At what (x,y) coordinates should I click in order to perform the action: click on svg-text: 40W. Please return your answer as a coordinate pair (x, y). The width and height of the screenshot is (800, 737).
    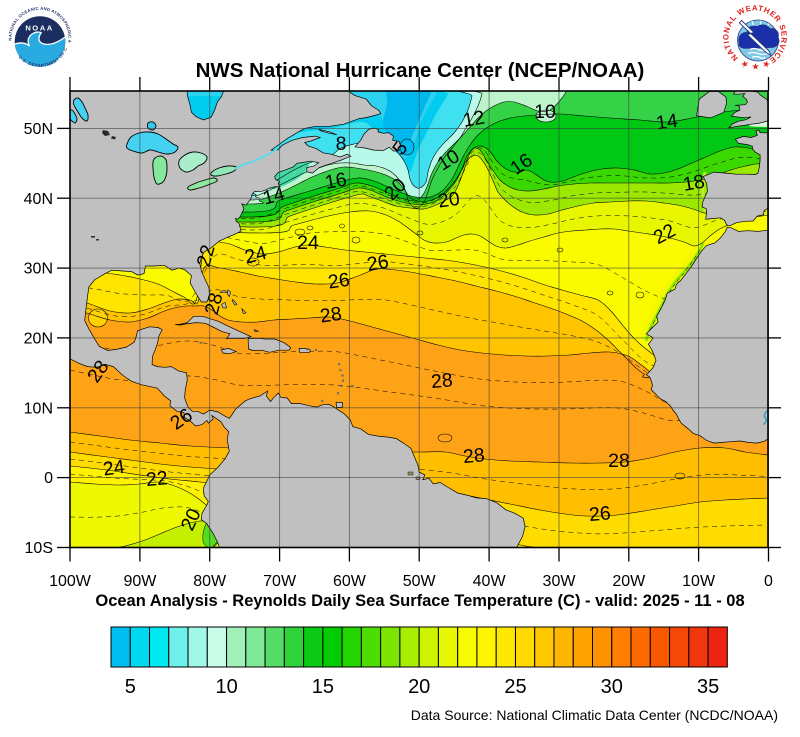
    Looking at the image, I should click on (490, 581).